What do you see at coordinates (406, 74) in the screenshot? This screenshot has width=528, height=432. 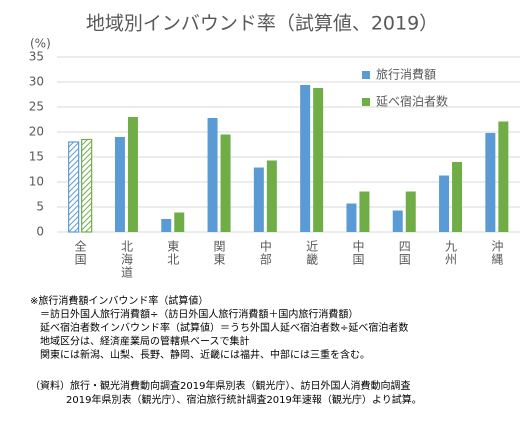 I see `legend-label: 旅行消費額` at bounding box center [406, 74].